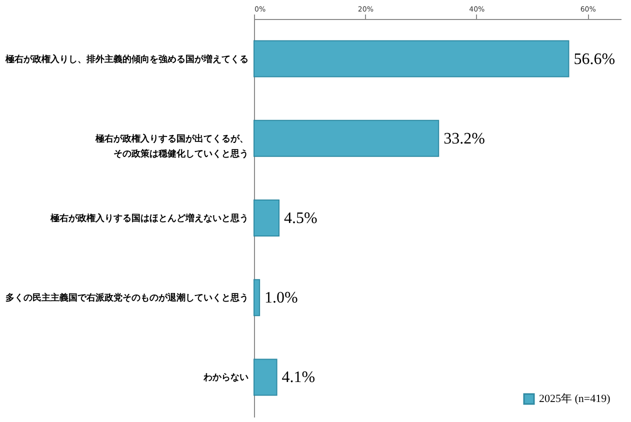  I want to click on data-label: 56.6%, so click(595, 59).